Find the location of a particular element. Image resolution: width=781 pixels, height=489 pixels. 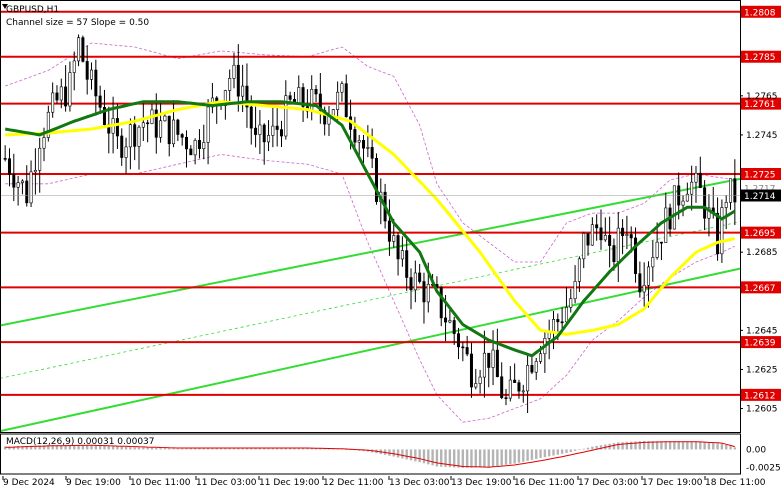

level-label: 1.2695 is located at coordinates (760, 234).